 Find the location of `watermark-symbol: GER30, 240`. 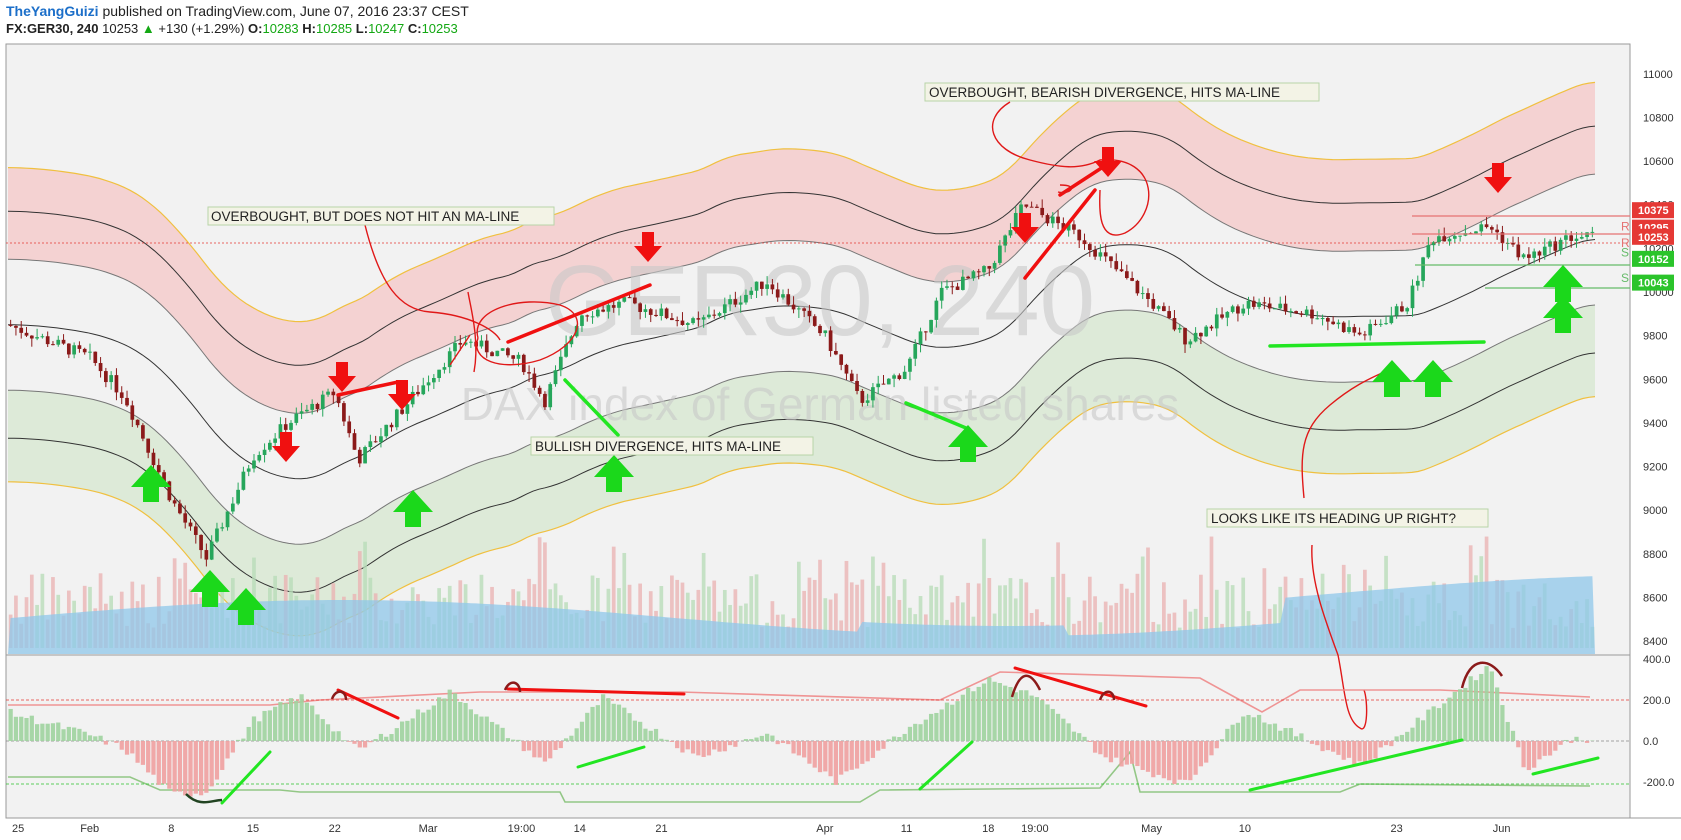

watermark-symbol: GER30, 240 is located at coordinates (820, 301).